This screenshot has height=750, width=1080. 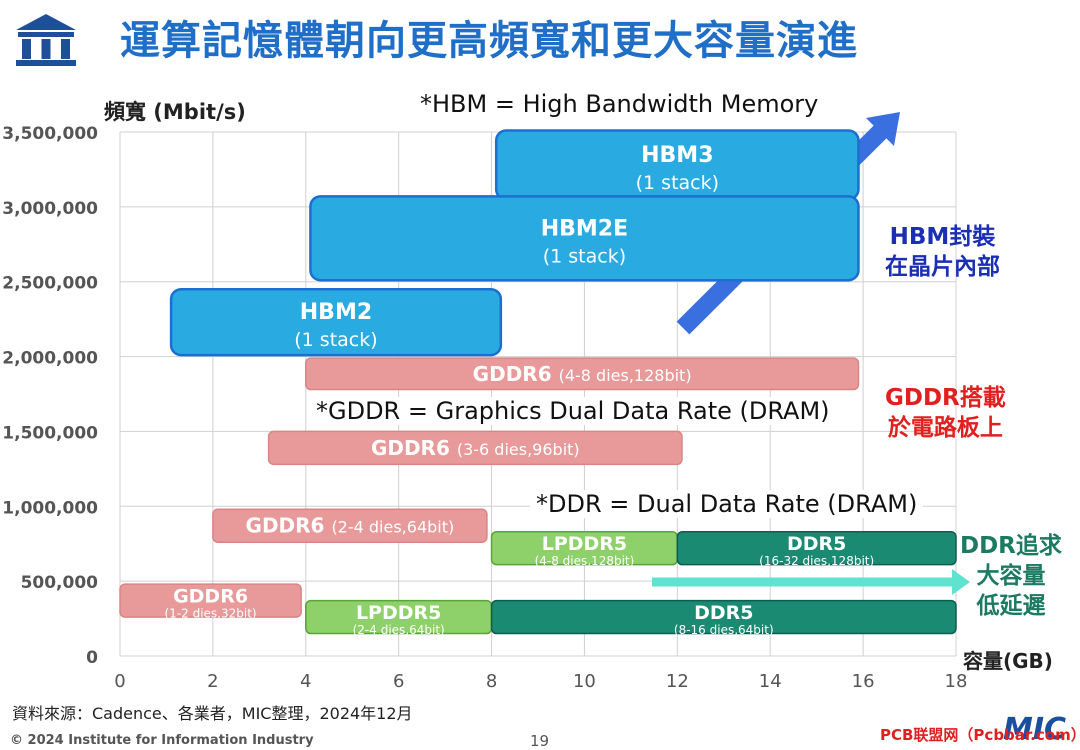 I want to click on x-tick-label: 8, so click(x=491, y=681).